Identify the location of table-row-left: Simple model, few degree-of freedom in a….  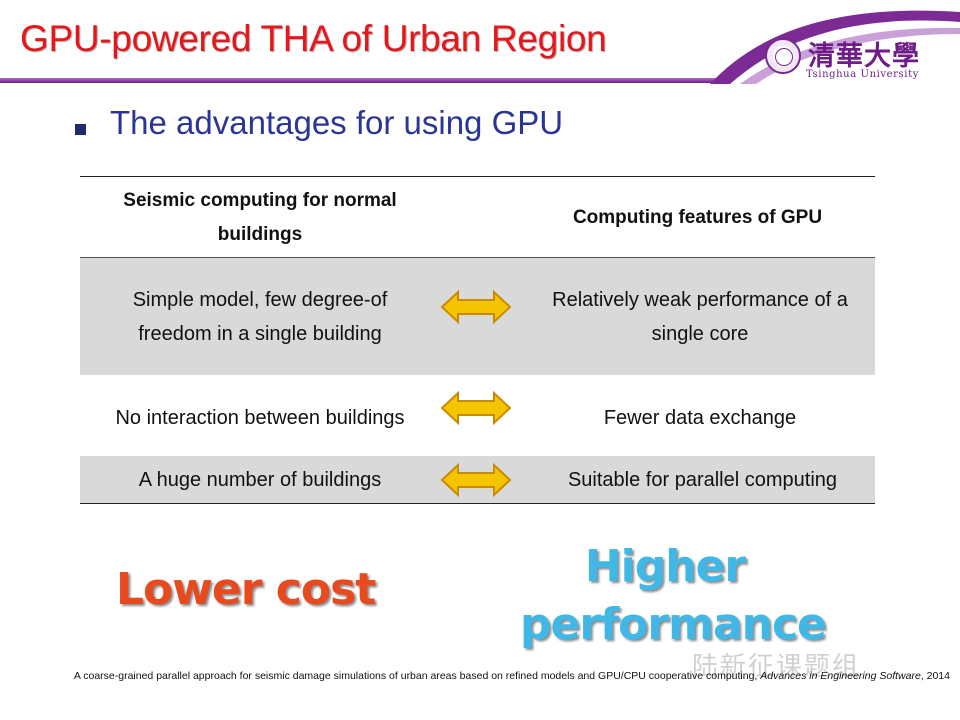
(260, 316).